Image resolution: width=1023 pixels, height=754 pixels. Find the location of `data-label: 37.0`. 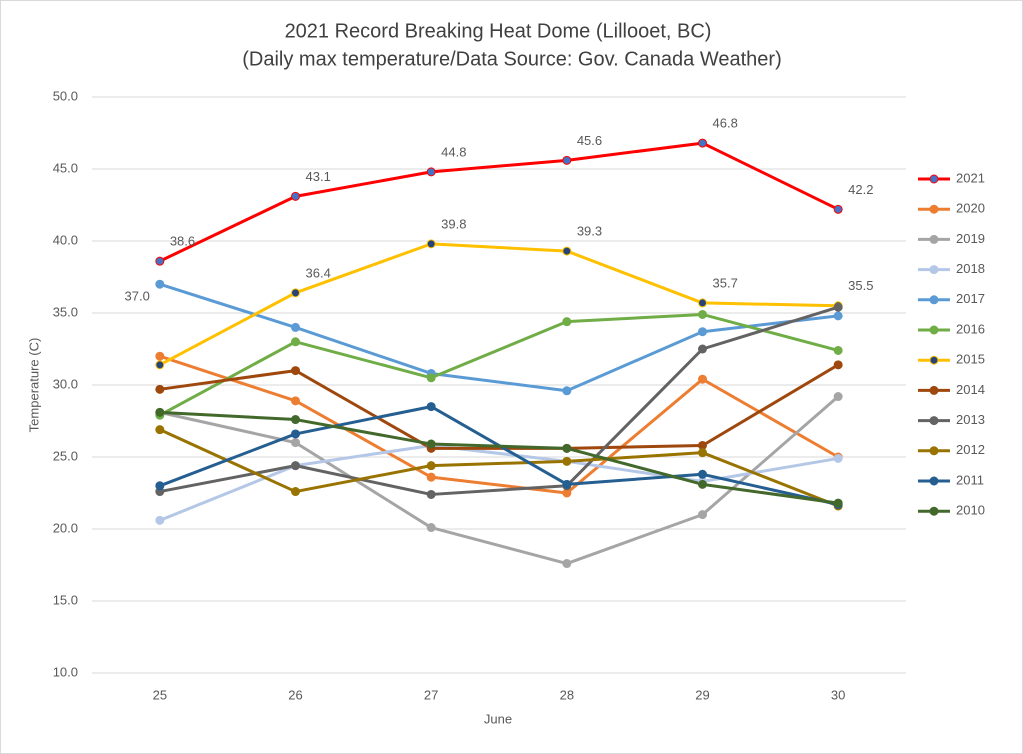

data-label: 37.0 is located at coordinates (137, 296).